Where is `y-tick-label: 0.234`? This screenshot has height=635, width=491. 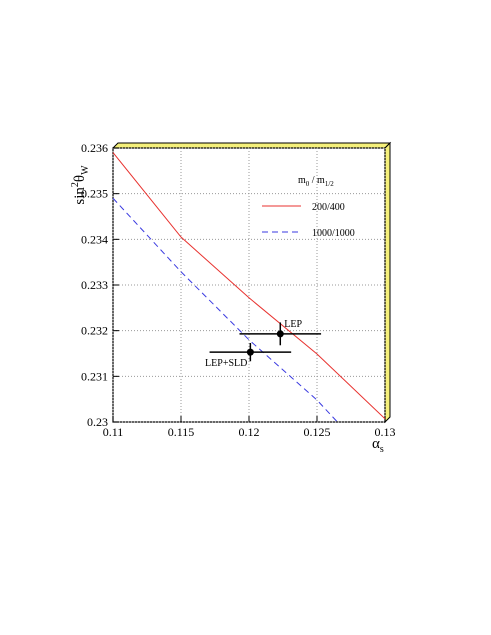 y-tick-label: 0.234 is located at coordinates (94, 239).